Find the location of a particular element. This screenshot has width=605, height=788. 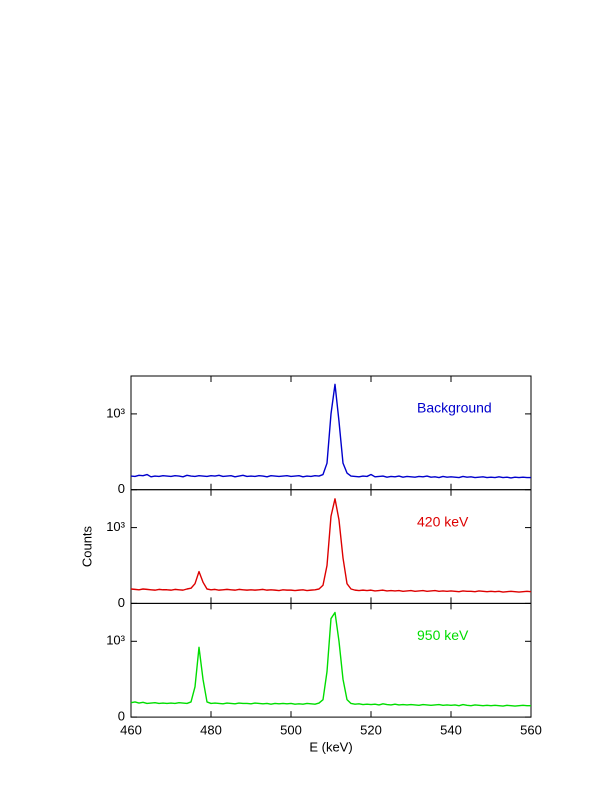

x-tick-label: 480 is located at coordinates (211, 730).